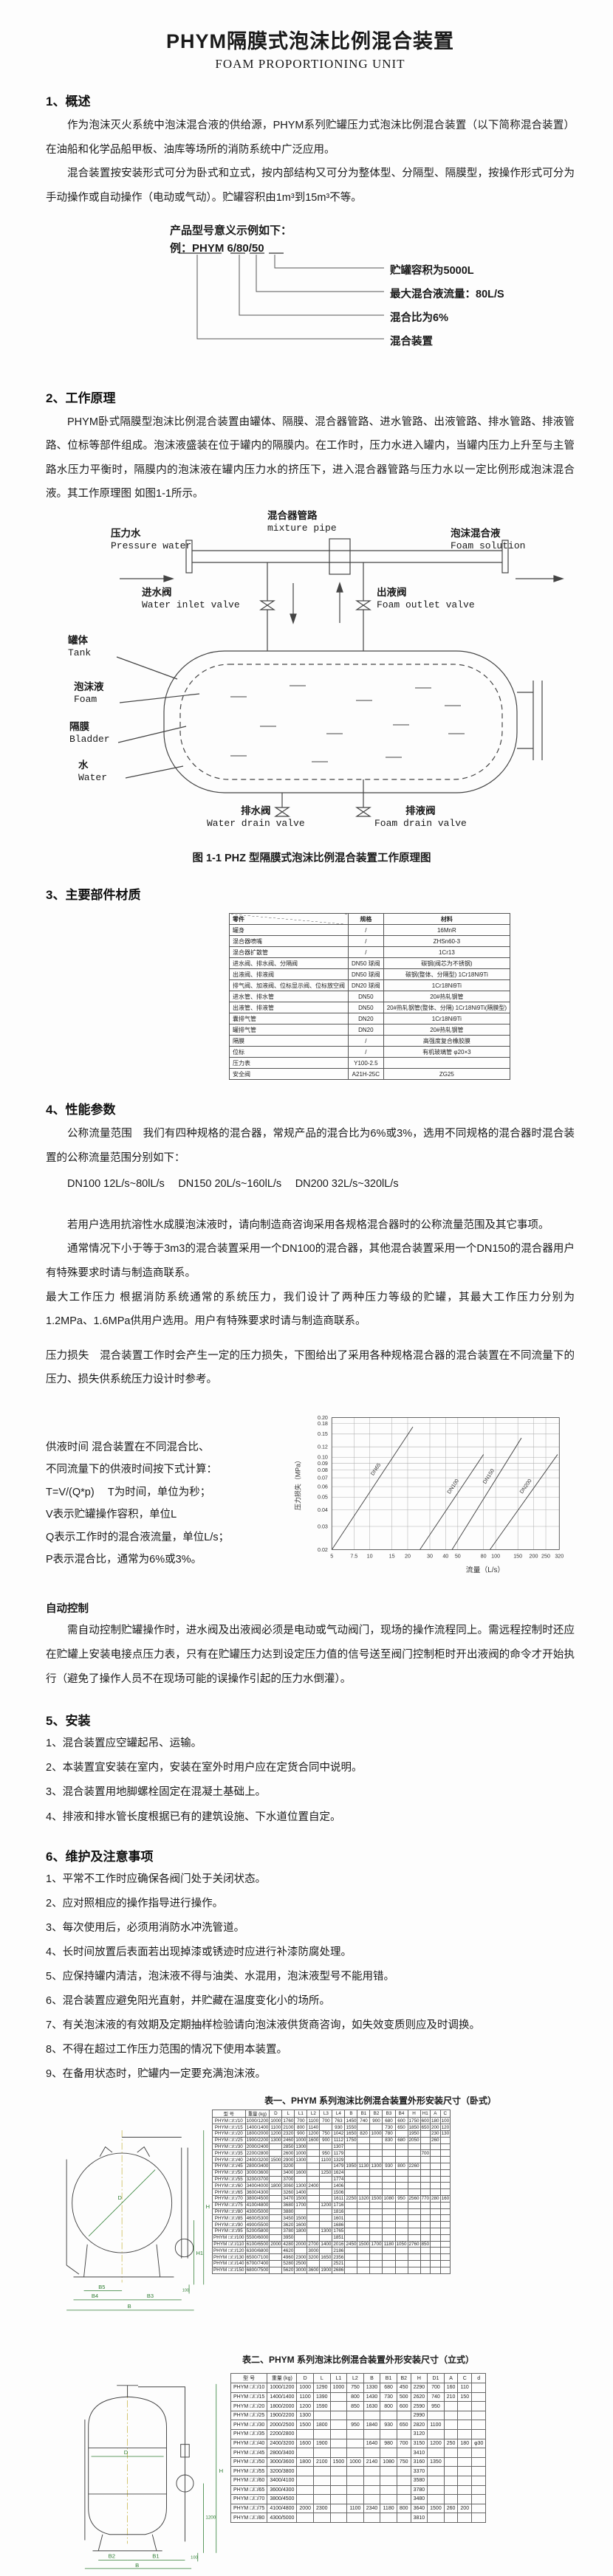 The height and width of the screenshot is (2576, 613). Describe the element at coordinates (323, 1464) in the screenshot. I see `y-tick-label: 0.09` at that location.